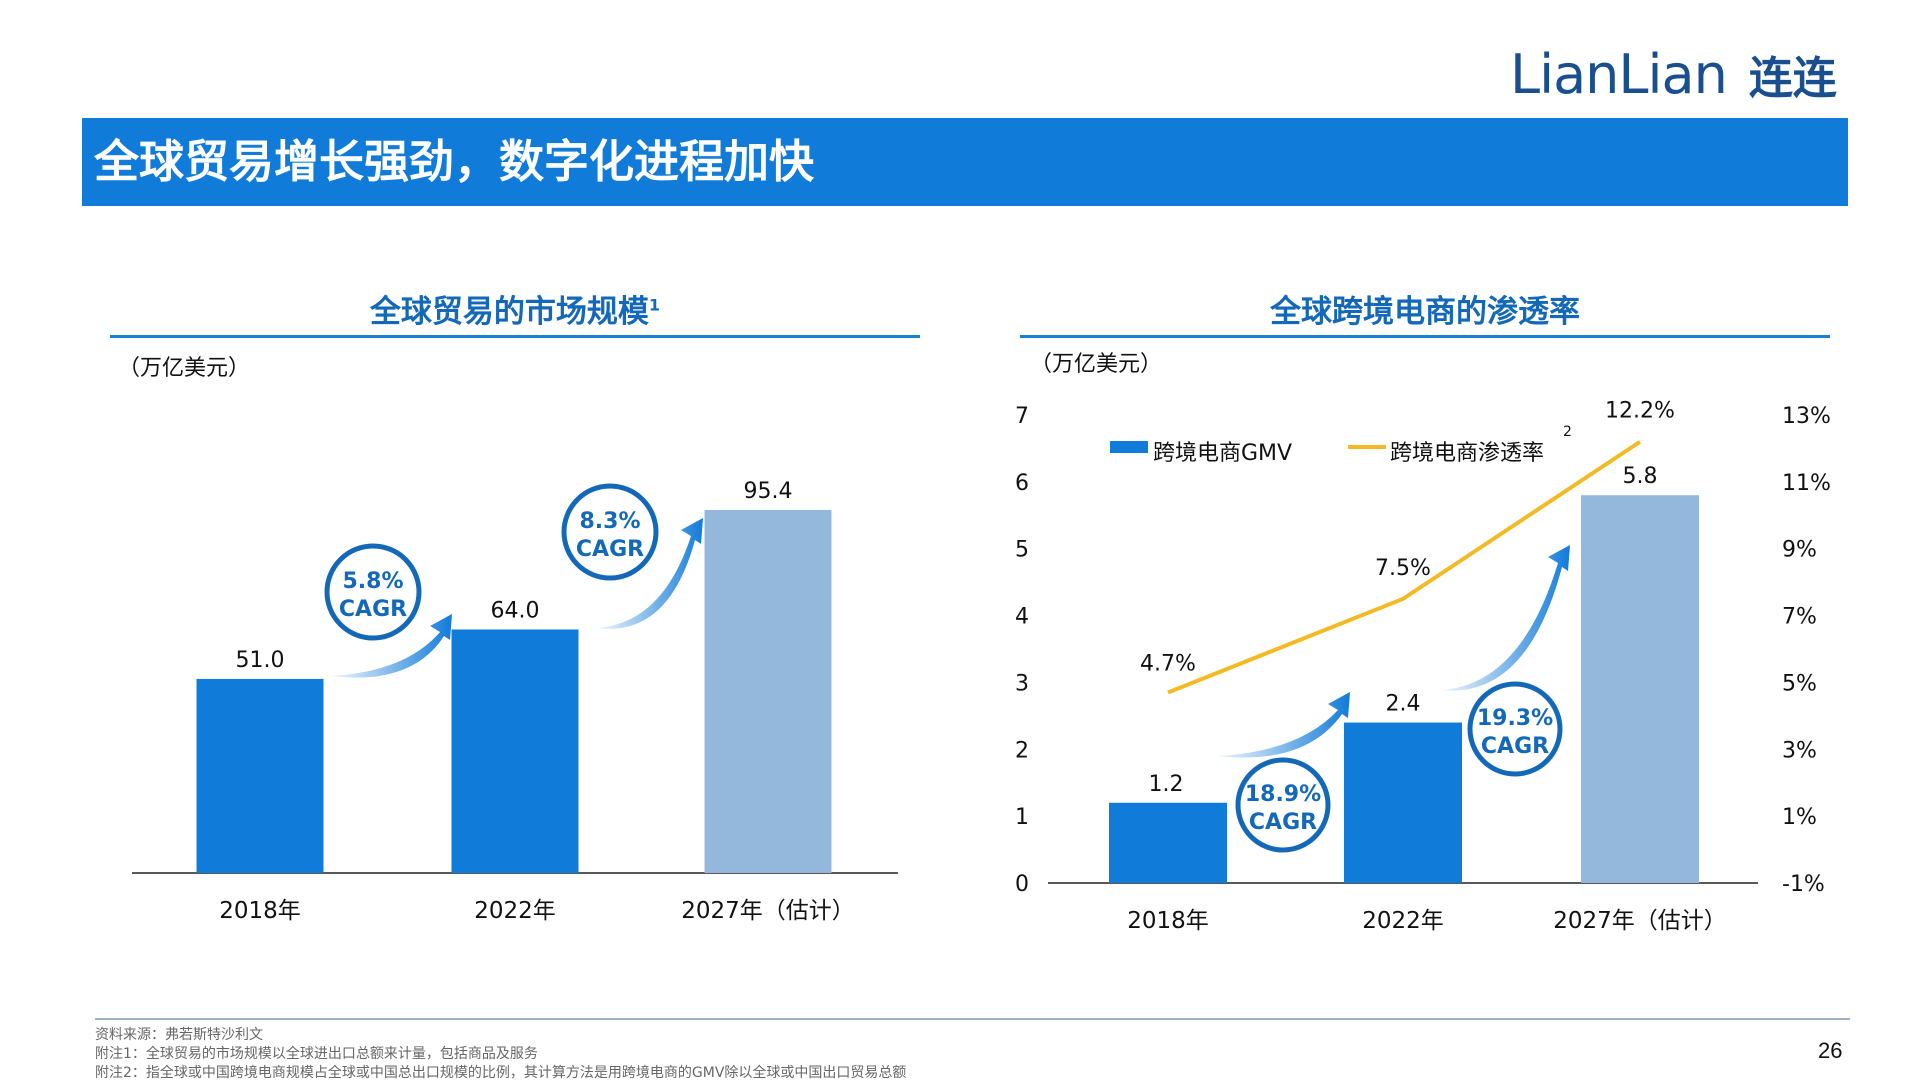 The width and height of the screenshot is (1920, 1082). What do you see at coordinates (1425, 336) in the screenshot?
I see `right-chart-title-rule` at bounding box center [1425, 336].